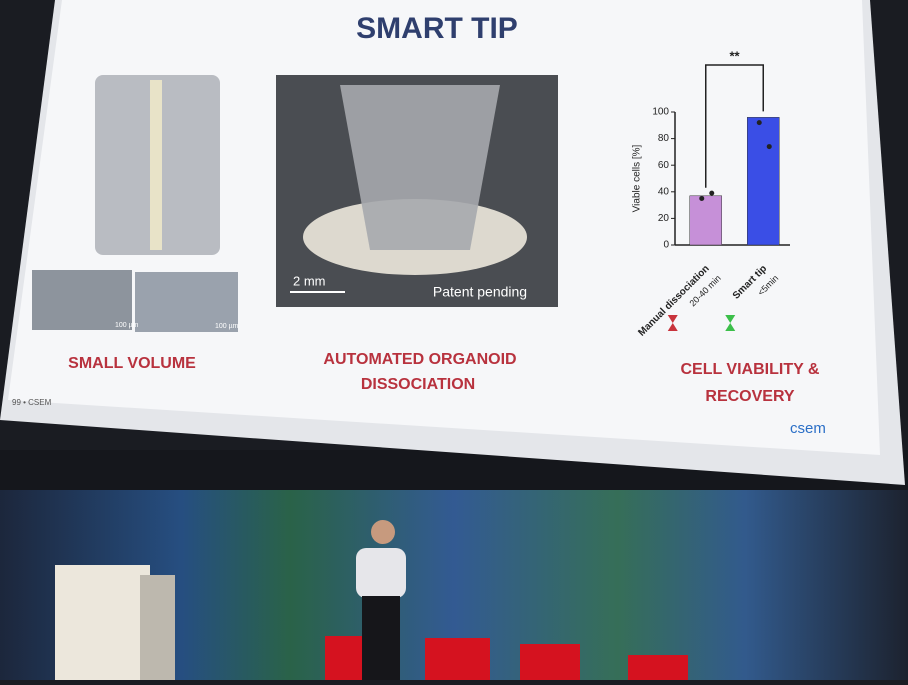  Describe the element at coordinates (381, 573) in the screenshot. I see `speaker-shirt` at that location.